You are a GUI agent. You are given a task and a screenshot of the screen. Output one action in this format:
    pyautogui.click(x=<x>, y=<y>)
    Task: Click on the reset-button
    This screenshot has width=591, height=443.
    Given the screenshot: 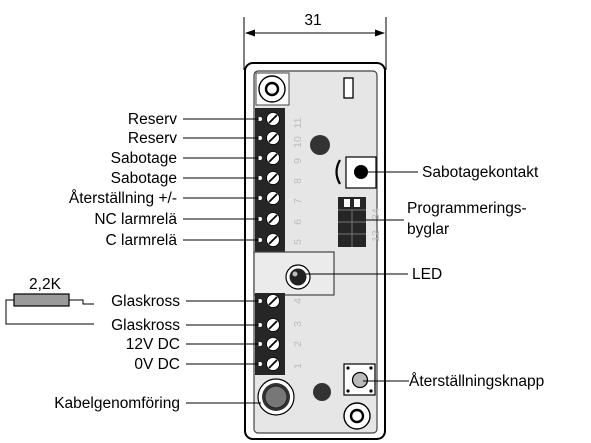 What is the action you would take?
    pyautogui.click(x=359, y=379)
    